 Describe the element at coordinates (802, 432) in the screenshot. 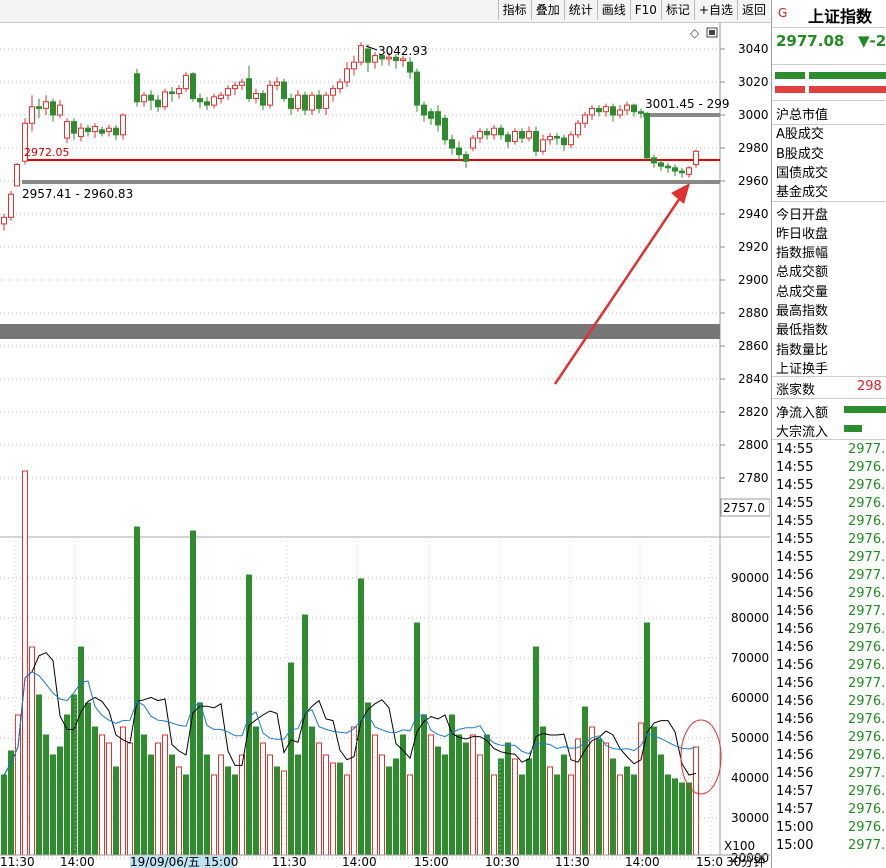

I see `block-label: 大宗流入` at that location.